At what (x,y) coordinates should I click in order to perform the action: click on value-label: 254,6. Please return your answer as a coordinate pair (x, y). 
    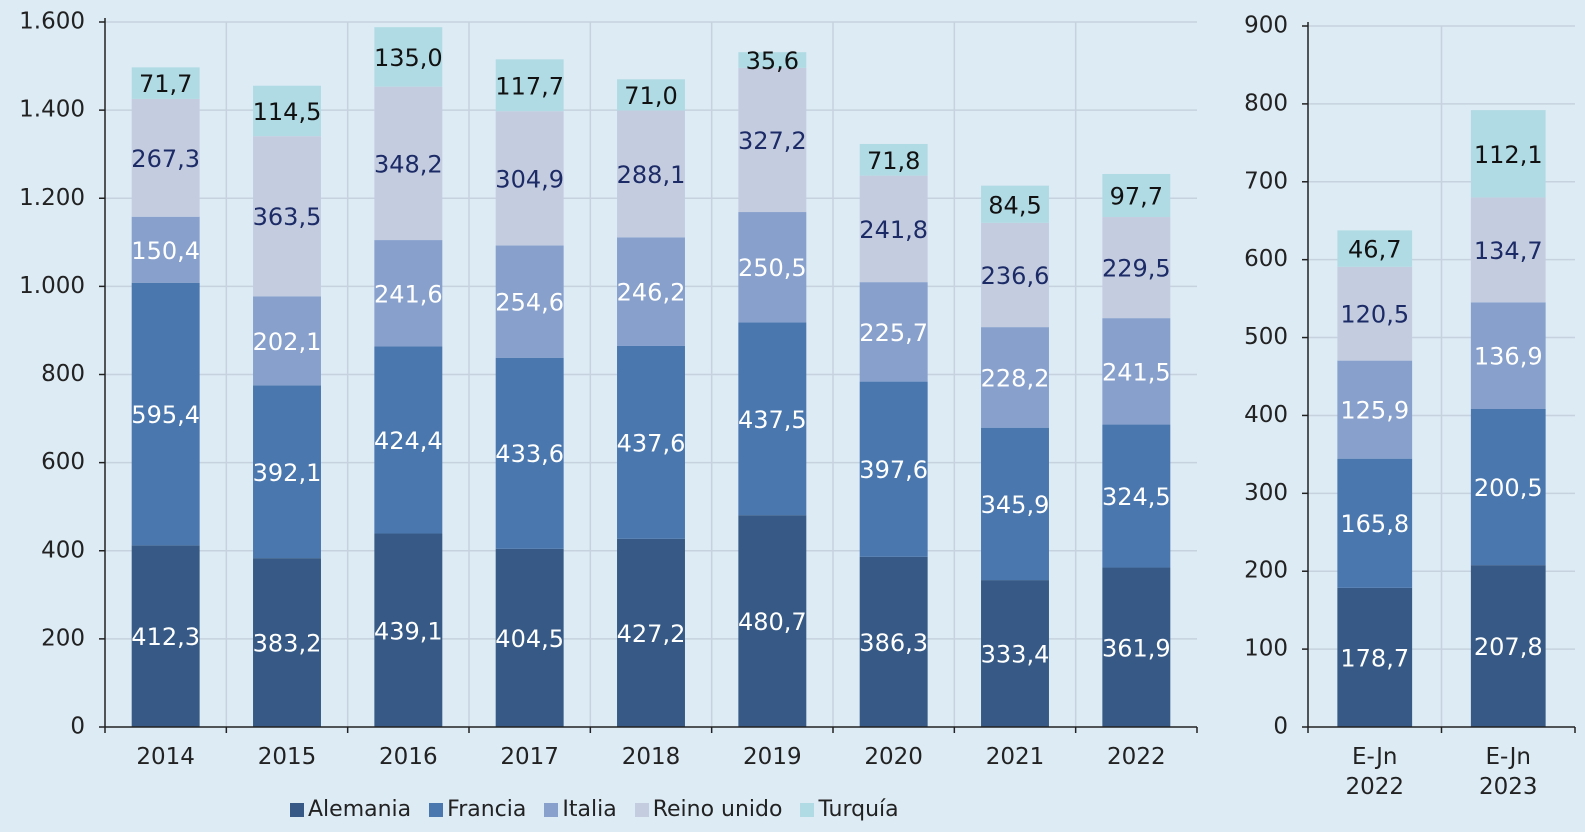
    Looking at the image, I should click on (529, 303).